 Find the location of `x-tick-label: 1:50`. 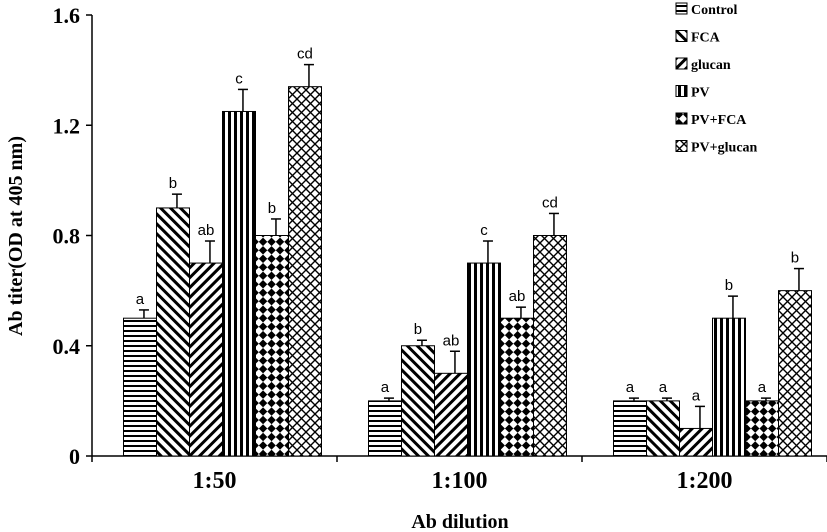

x-tick-label: 1:50 is located at coordinates (215, 481).